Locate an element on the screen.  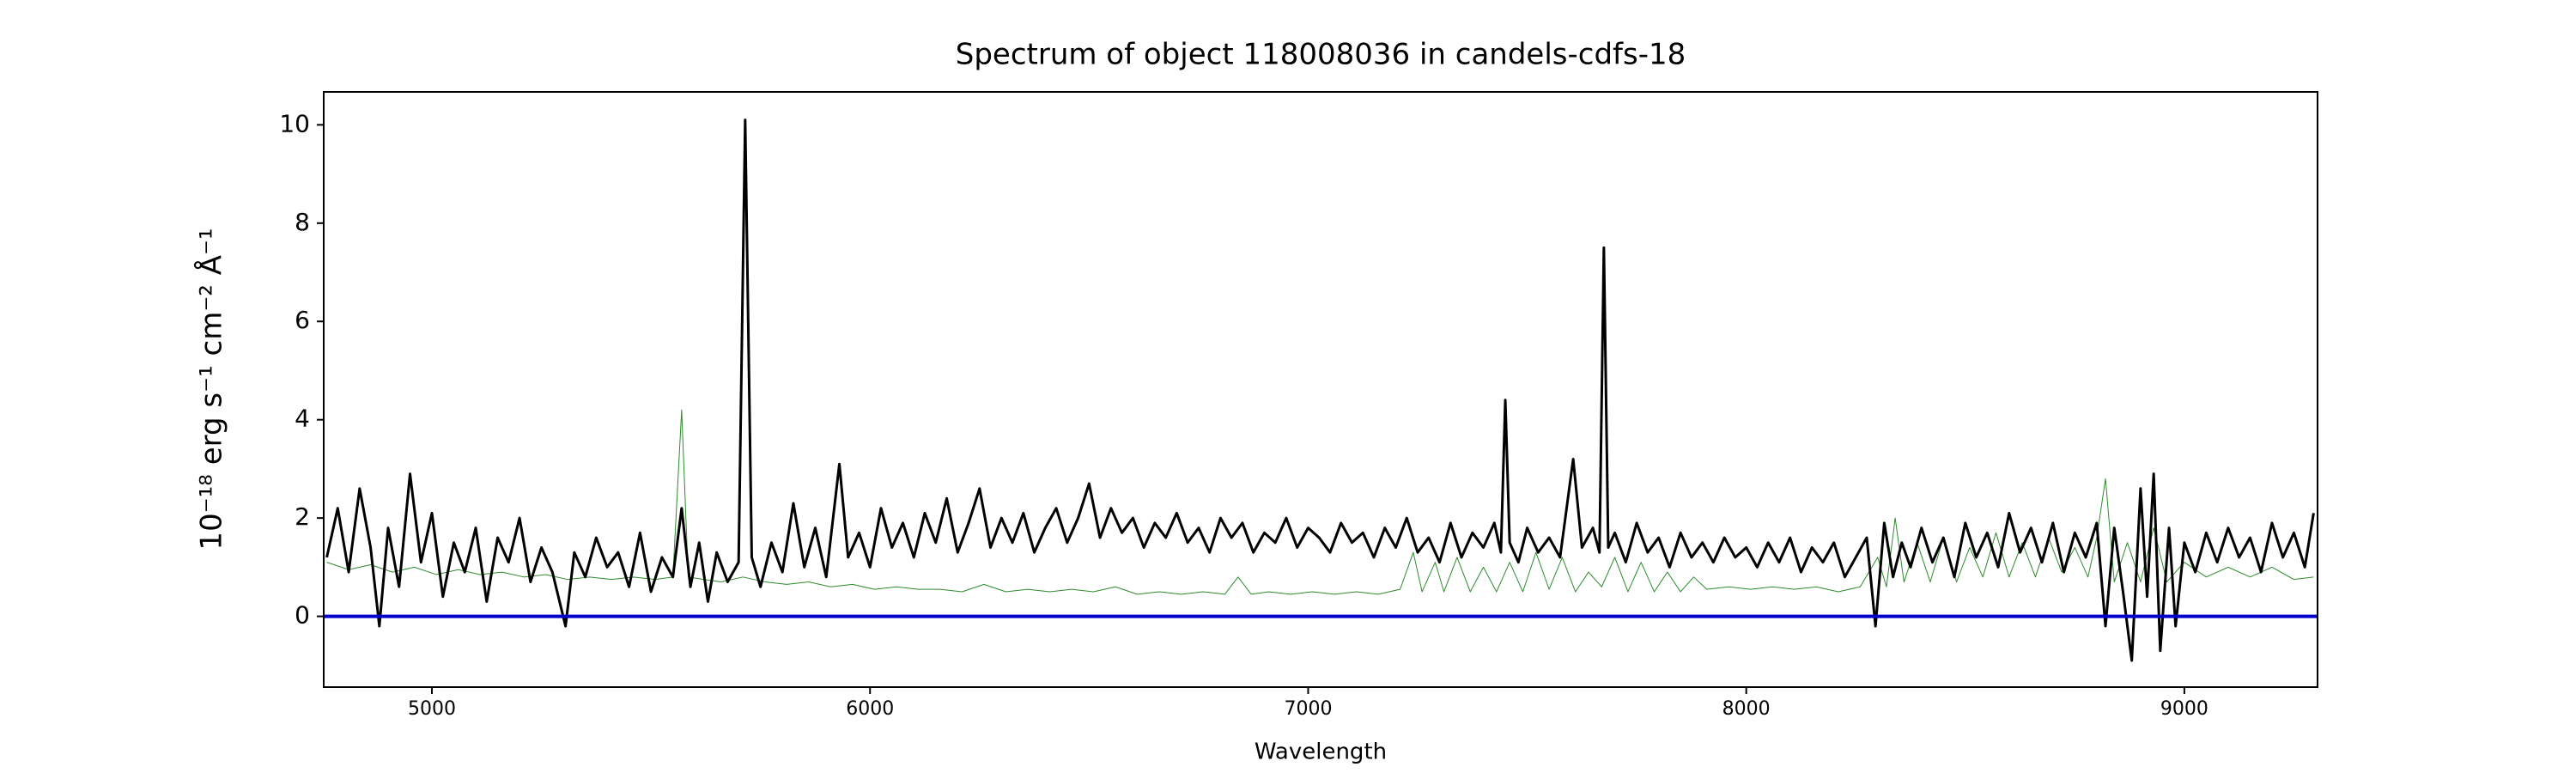
x-axis-label: Wavelength is located at coordinates (1321, 752).